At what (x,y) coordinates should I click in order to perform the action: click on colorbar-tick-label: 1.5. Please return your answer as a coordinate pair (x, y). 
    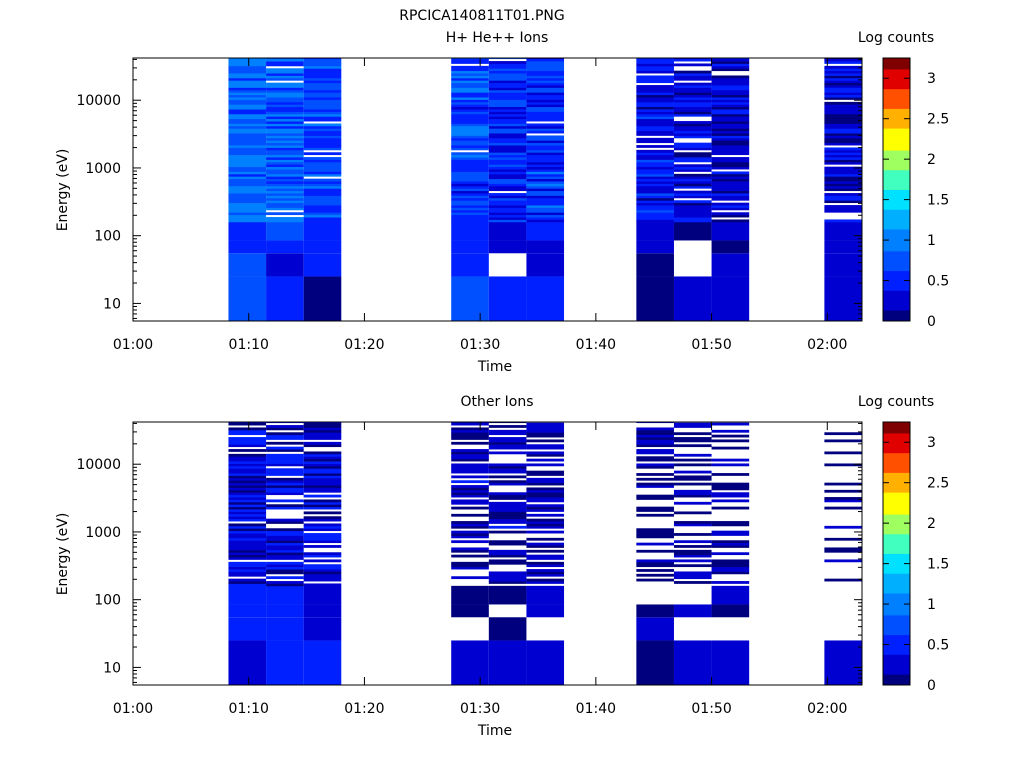
    Looking at the image, I should click on (938, 565).